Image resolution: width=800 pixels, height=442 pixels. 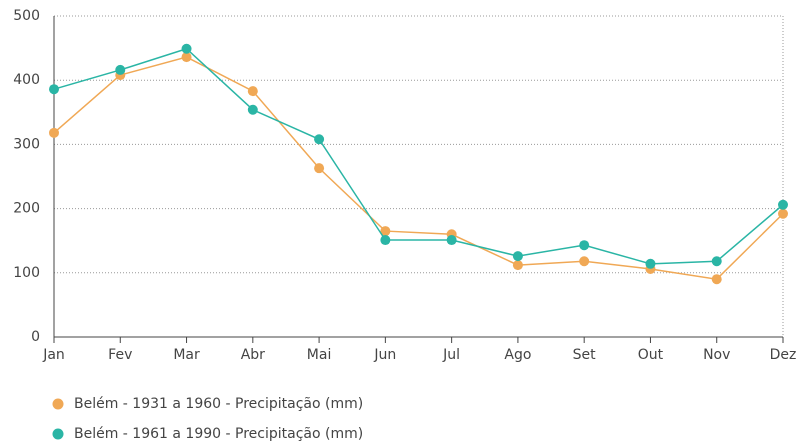 I want to click on legend-label: Belém - 1931 a 1960 - Precipitação (mm), so click(x=218, y=404).